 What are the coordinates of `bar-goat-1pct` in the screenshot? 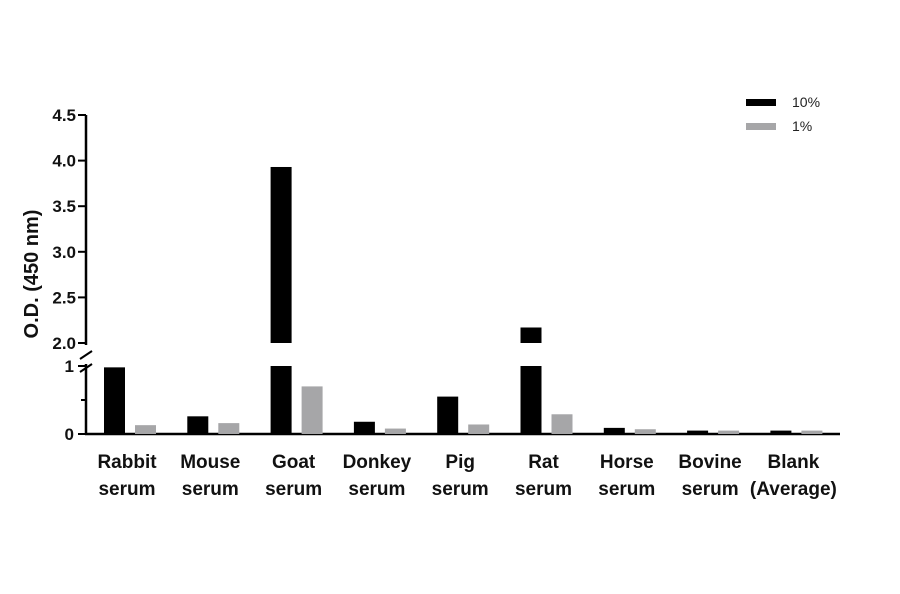 It's located at (312, 410).